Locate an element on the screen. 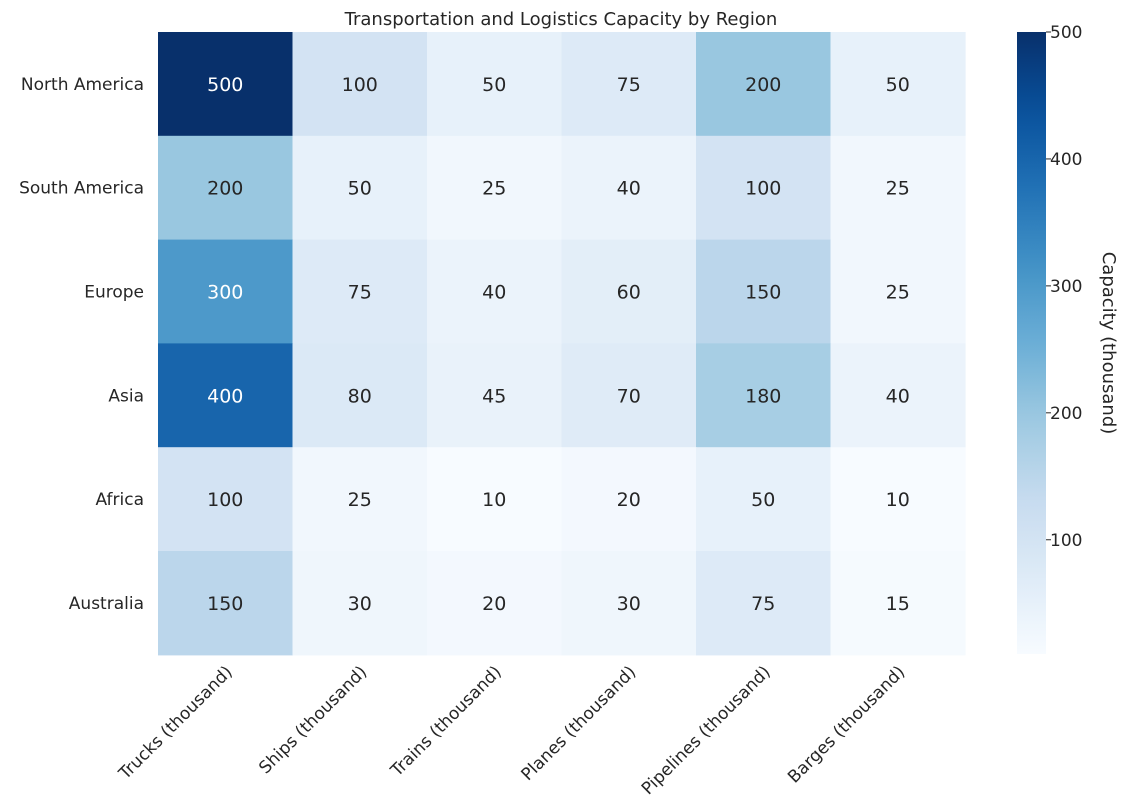  row-label: South America is located at coordinates (81, 189).